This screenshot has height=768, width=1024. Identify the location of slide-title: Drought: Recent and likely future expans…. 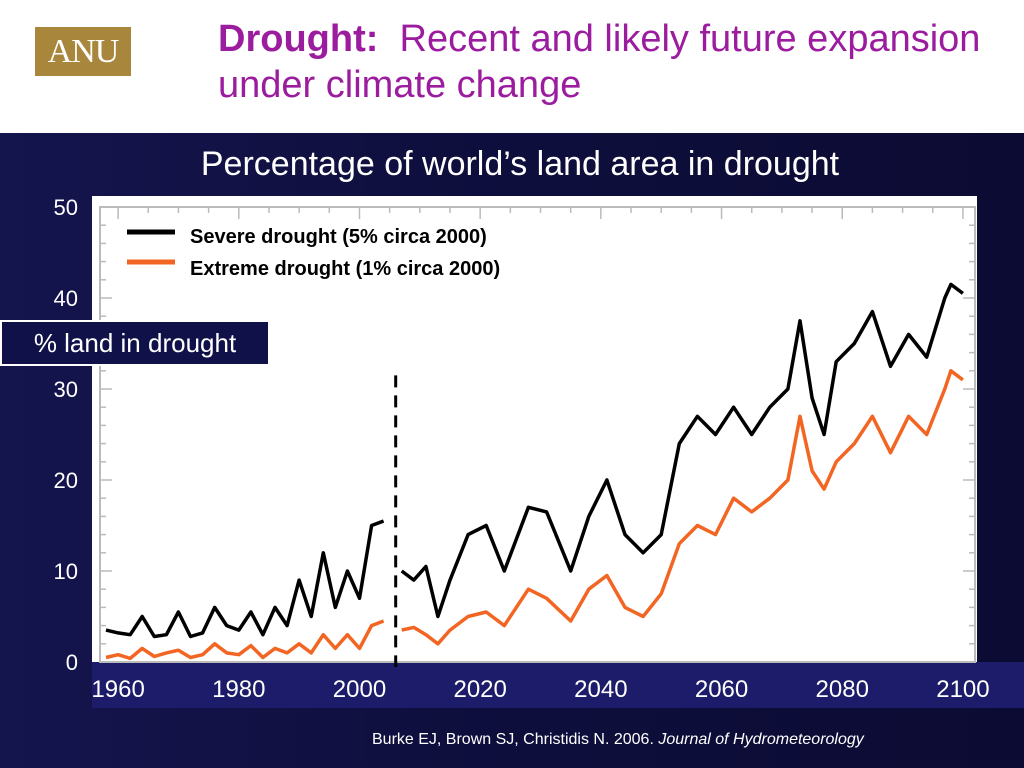
(613, 62).